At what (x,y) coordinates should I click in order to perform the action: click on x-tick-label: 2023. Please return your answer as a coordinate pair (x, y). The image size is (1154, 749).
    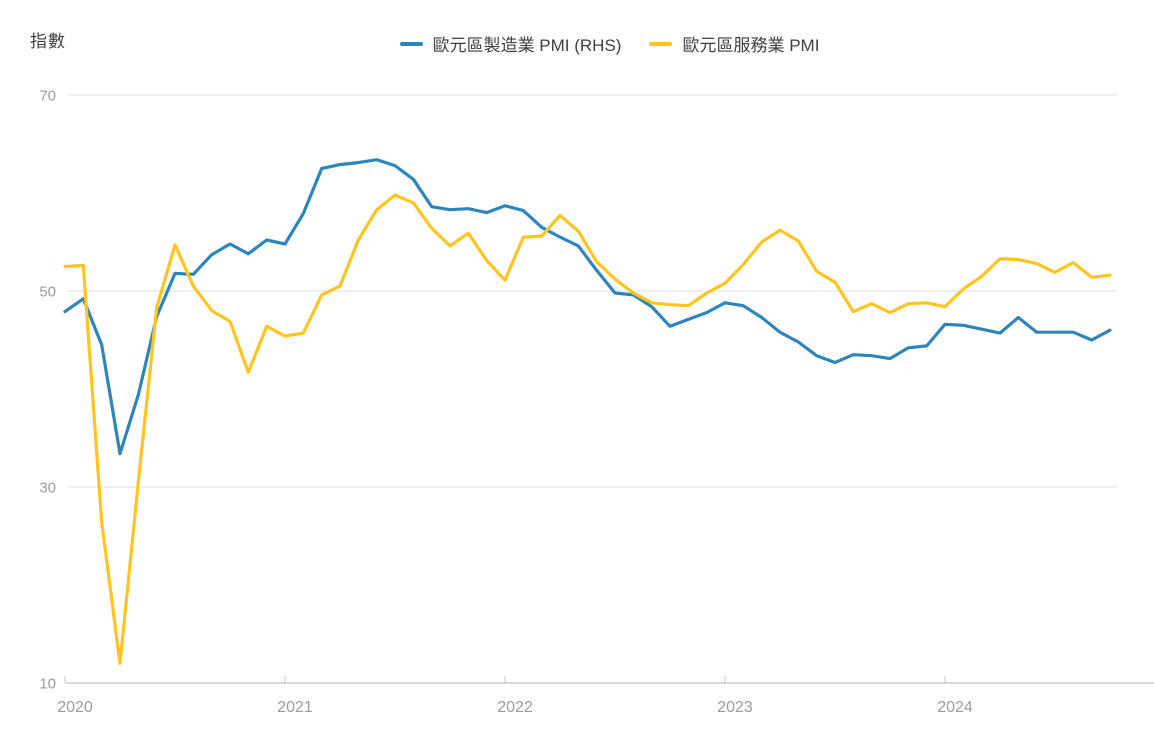
    Looking at the image, I should click on (735, 707).